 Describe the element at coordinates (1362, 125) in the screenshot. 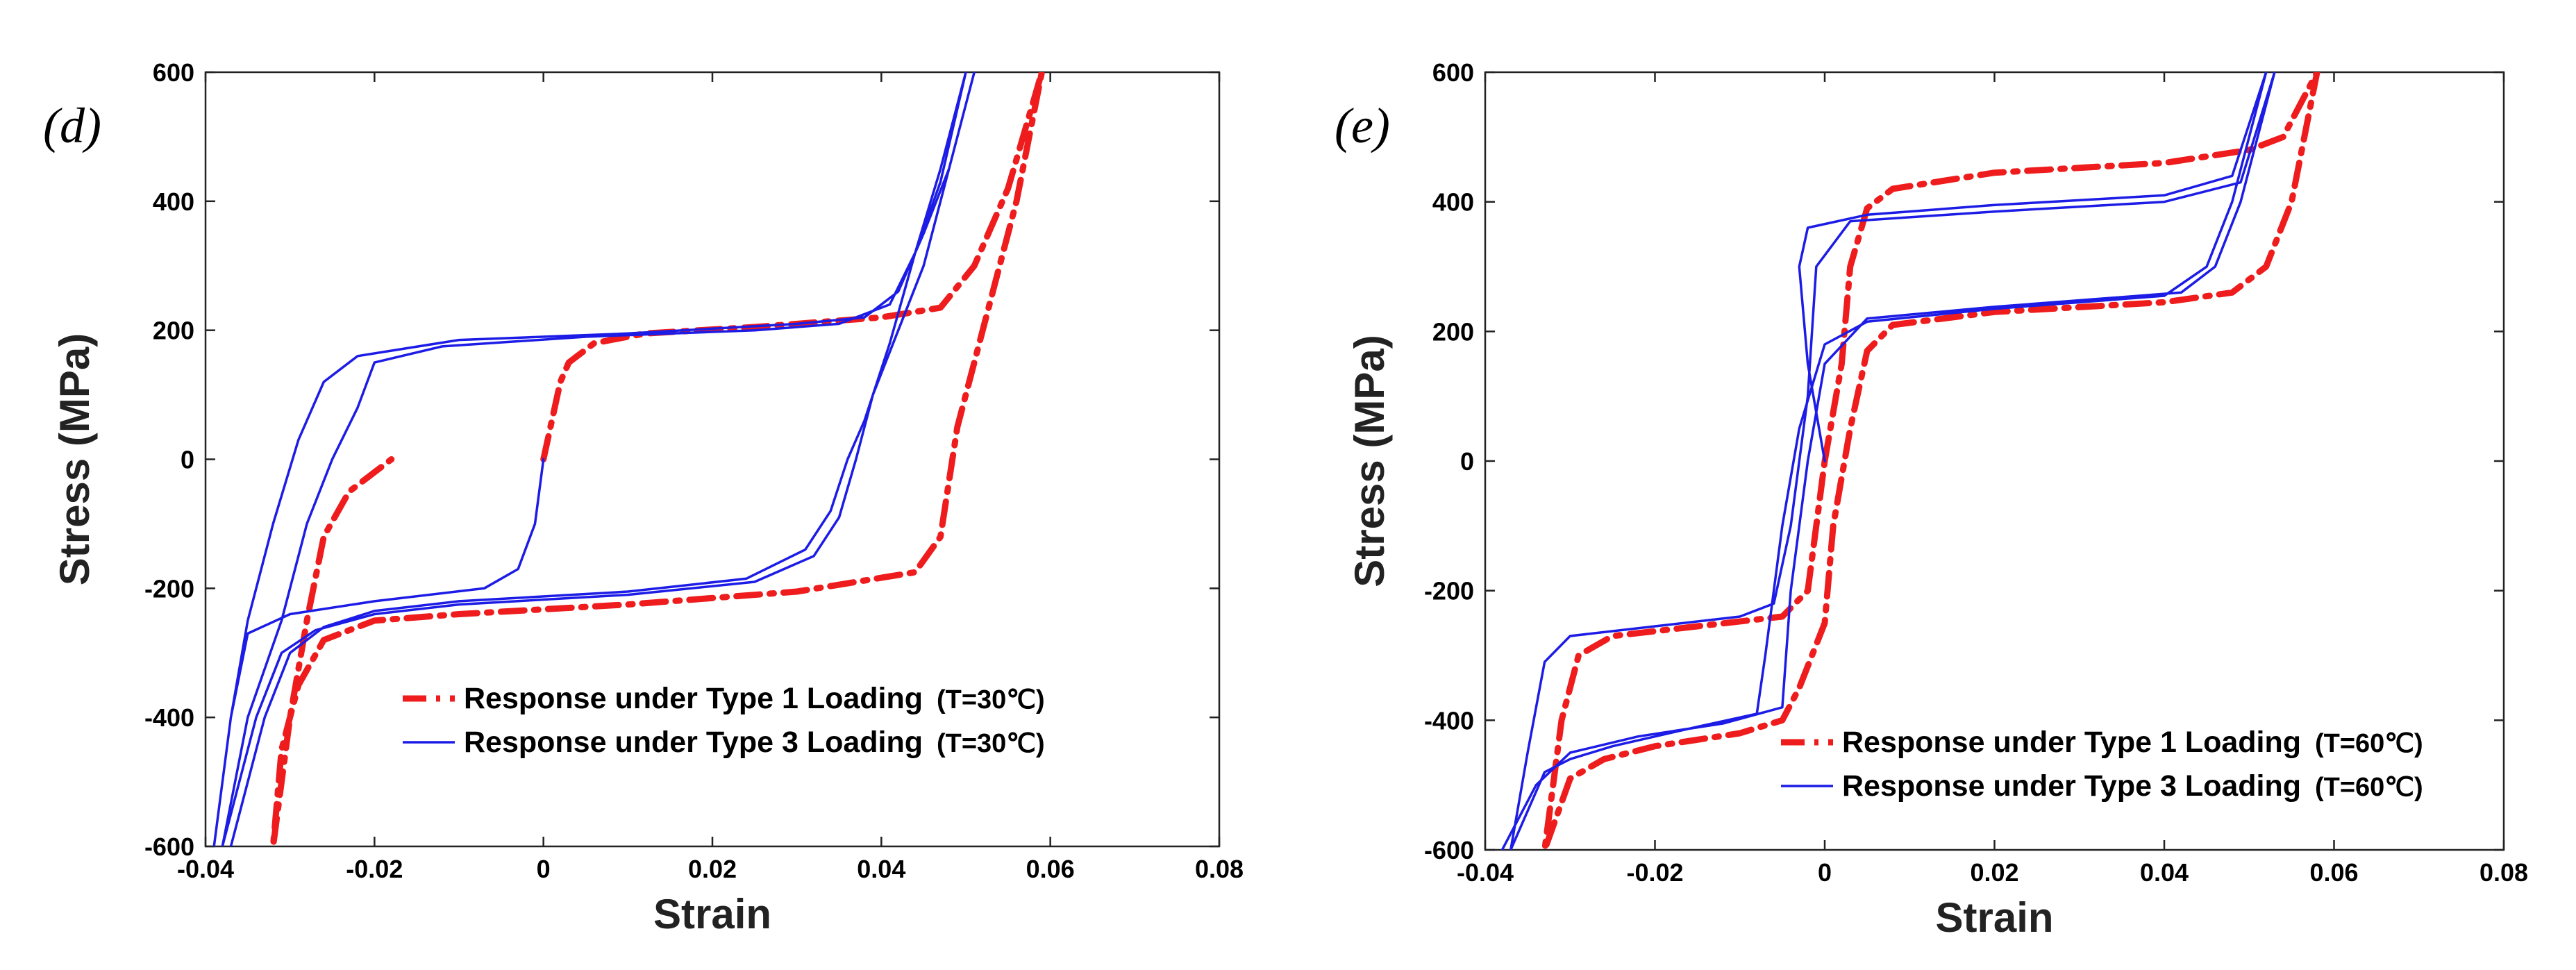

I see `panel-label: (e)` at that location.